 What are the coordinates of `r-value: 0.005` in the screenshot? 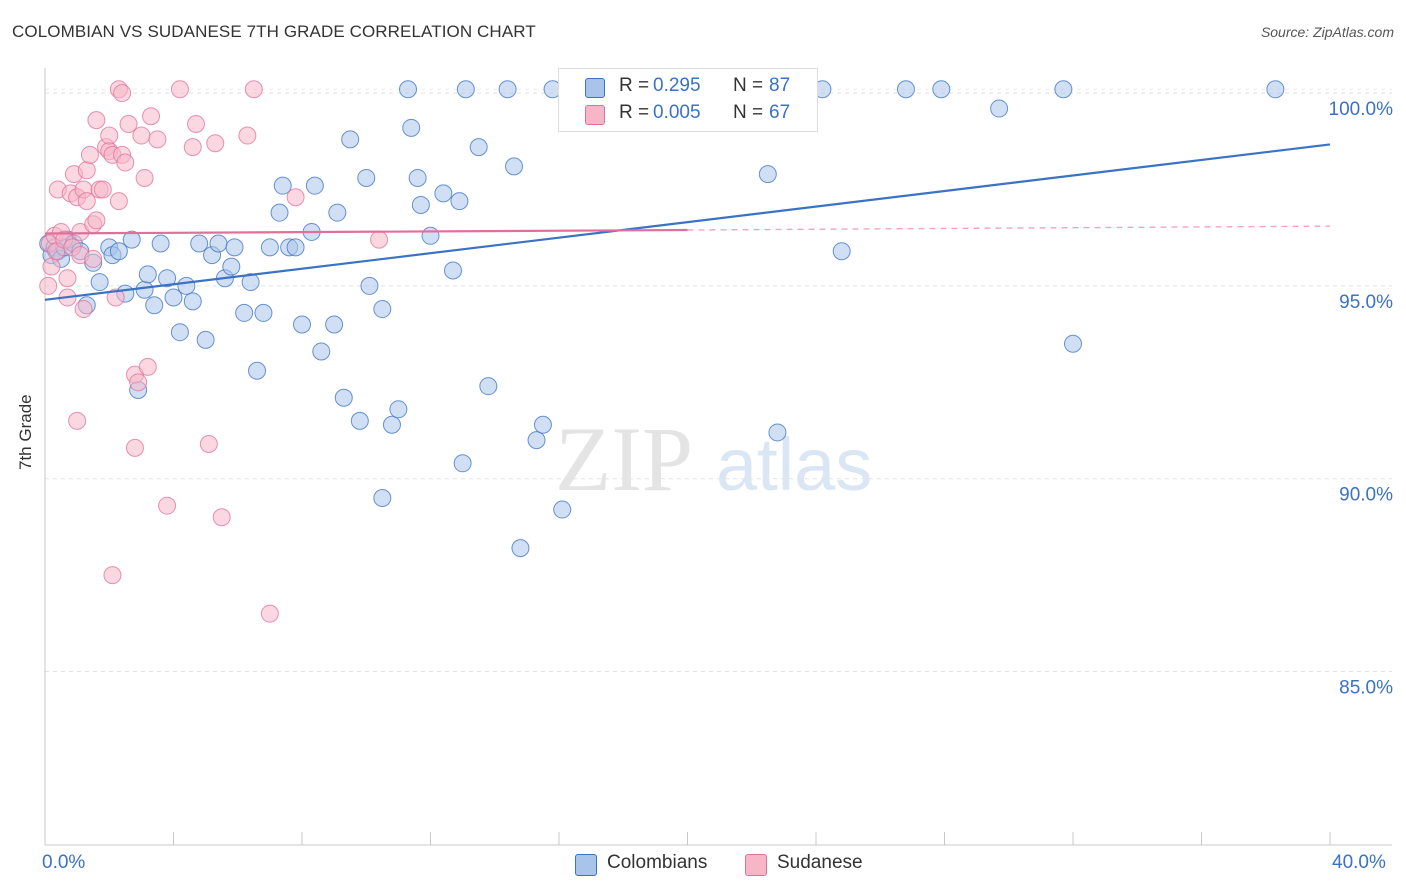 It's located at (677, 112).